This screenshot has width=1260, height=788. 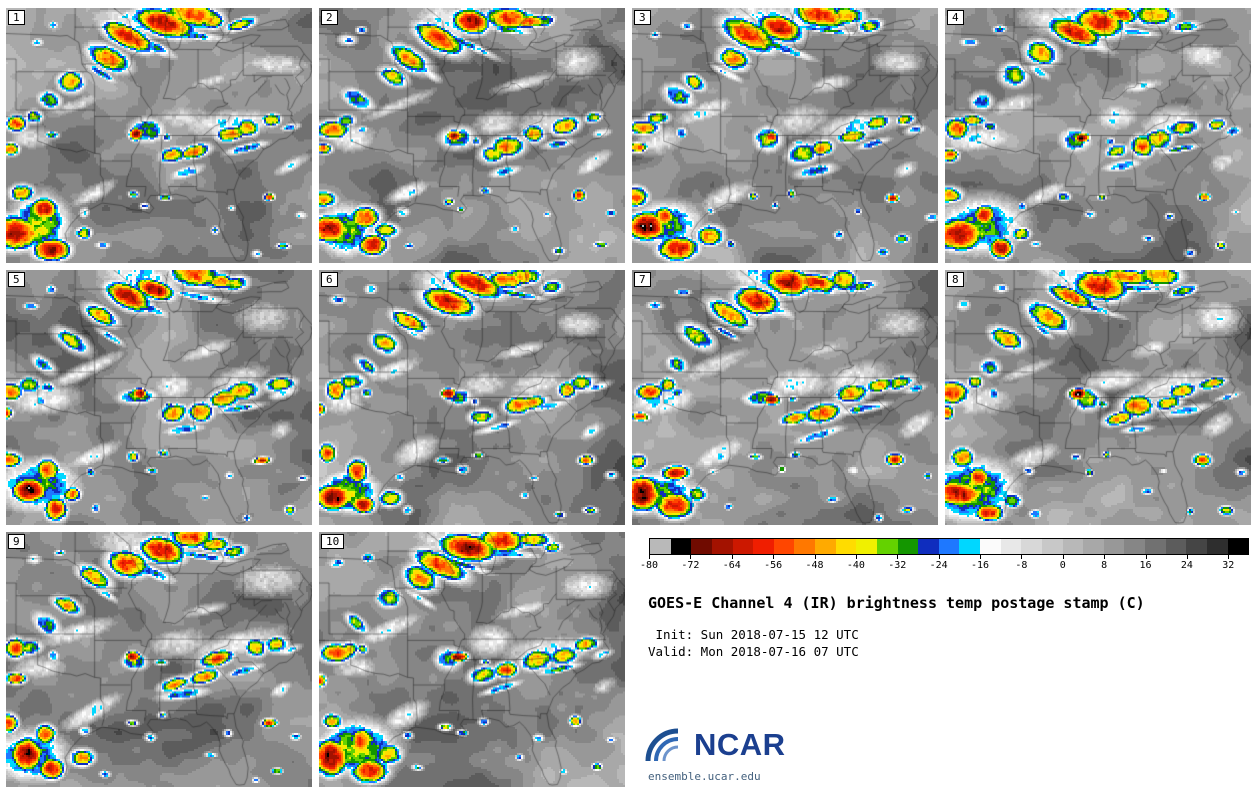 I want to click on ensemble-member-panel: 2, so click(x=472, y=135).